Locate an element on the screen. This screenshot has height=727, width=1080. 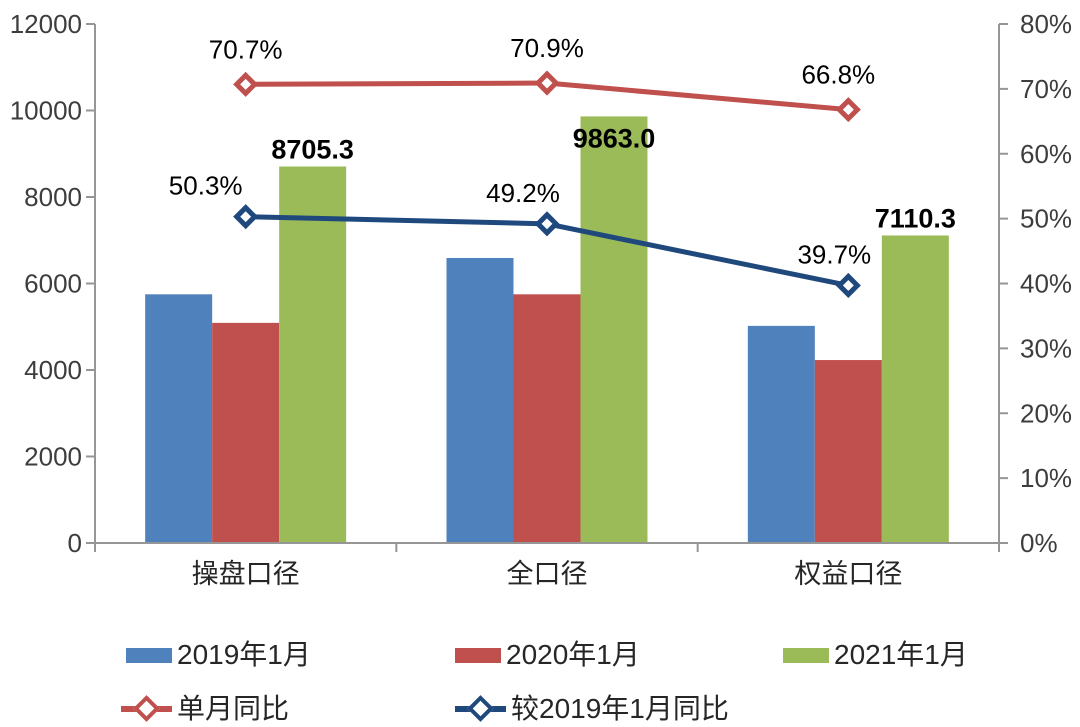
line-value-label: 70.7% is located at coordinates (246, 49).